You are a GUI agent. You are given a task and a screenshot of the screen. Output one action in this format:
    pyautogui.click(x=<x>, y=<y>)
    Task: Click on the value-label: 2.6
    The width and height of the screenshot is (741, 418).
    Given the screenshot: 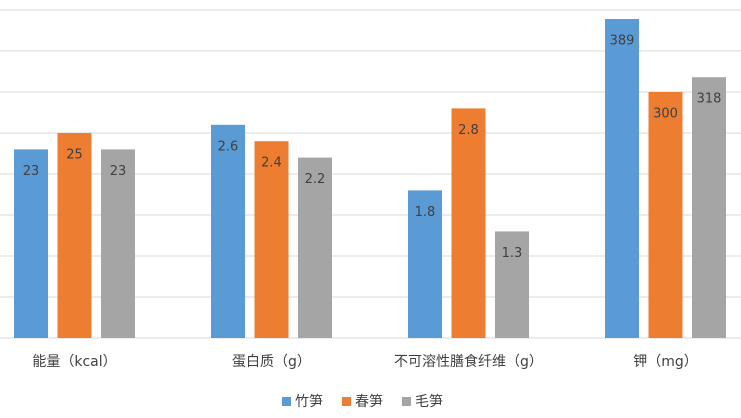 What is the action you would take?
    pyautogui.click(x=228, y=146)
    